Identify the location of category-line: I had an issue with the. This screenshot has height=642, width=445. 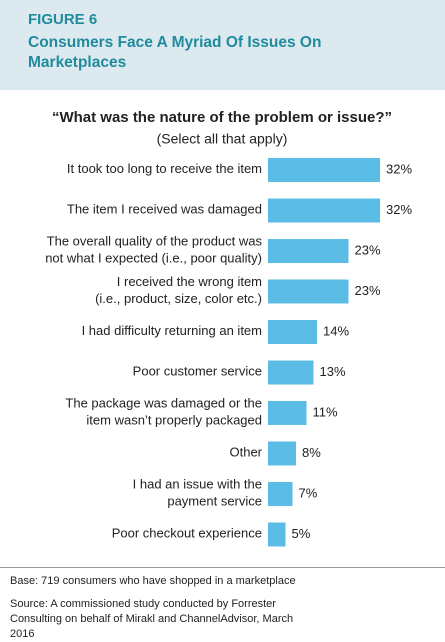
(197, 484).